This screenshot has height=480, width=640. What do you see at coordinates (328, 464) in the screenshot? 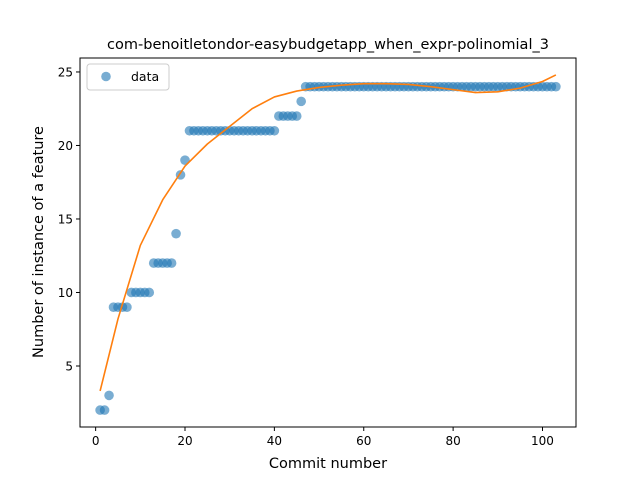
I see `x-axis-label: Commit number` at bounding box center [328, 464].